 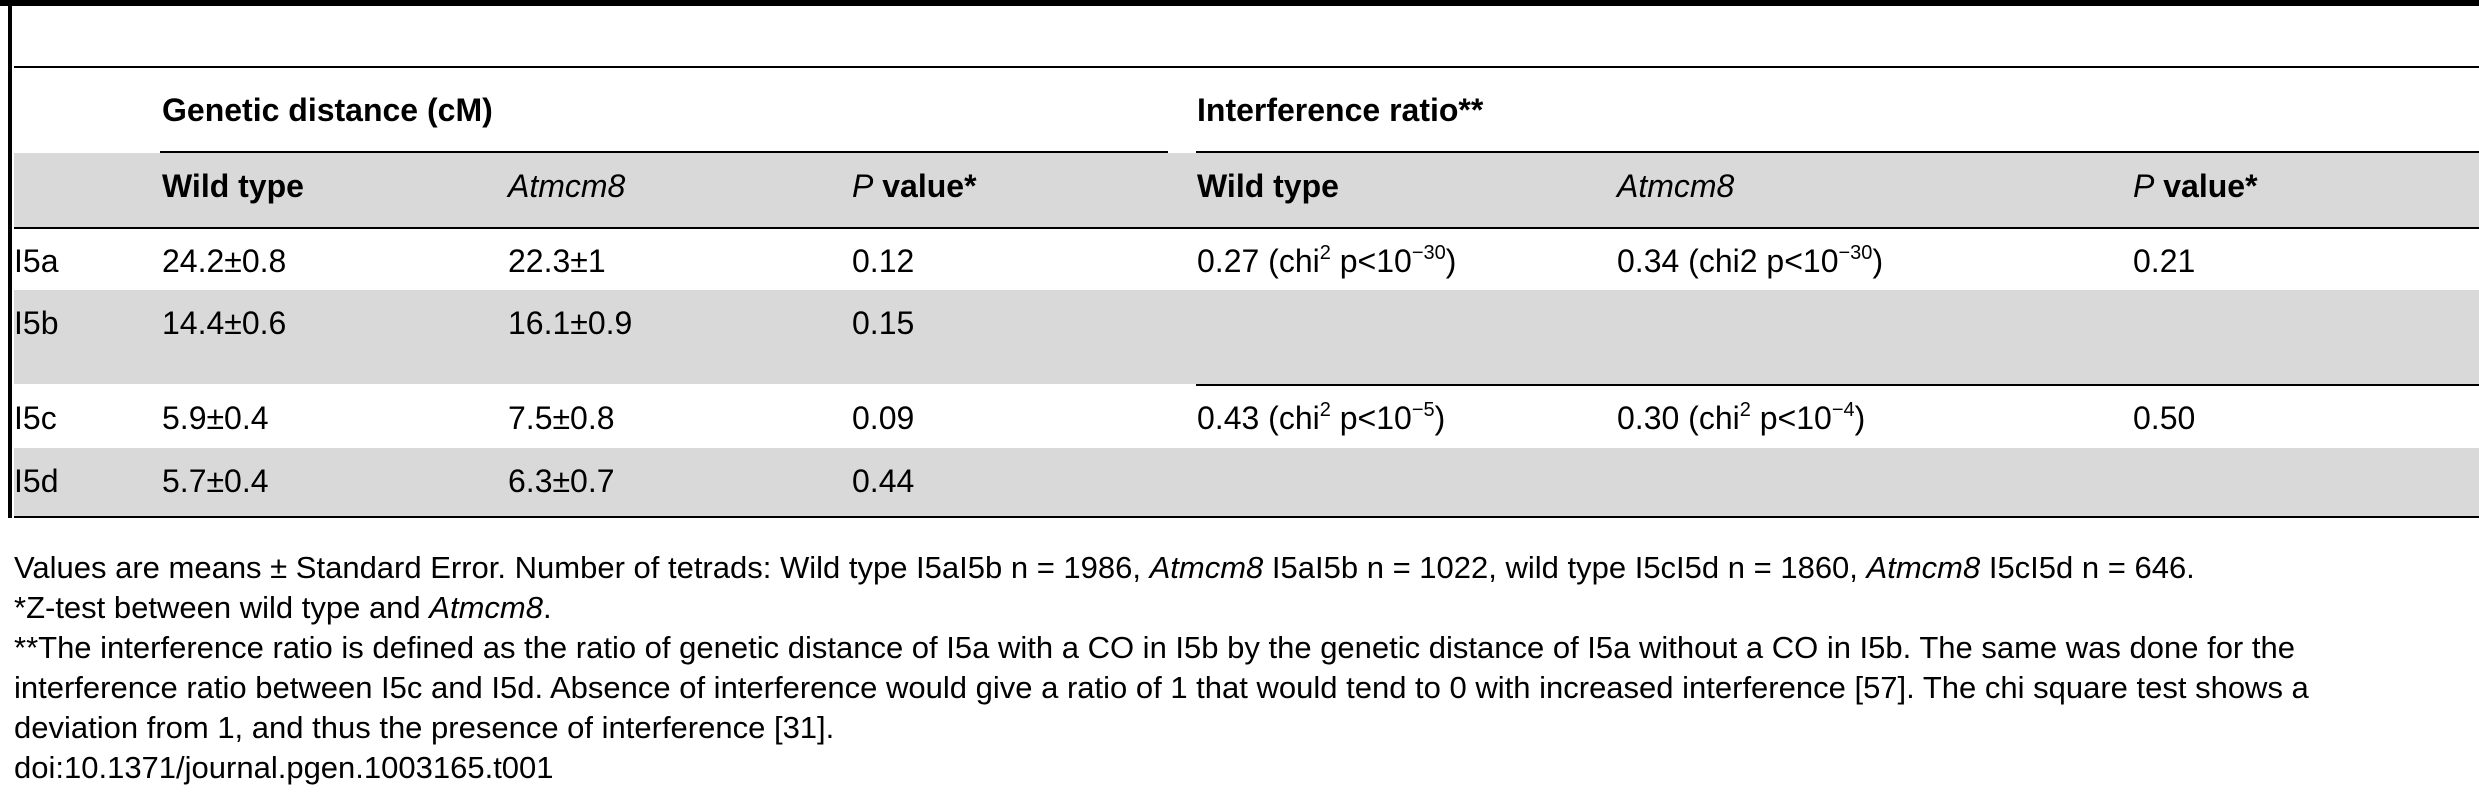 What do you see at coordinates (883, 261) in the screenshot?
I see `row-i5a-gd-p-value: 0.12` at bounding box center [883, 261].